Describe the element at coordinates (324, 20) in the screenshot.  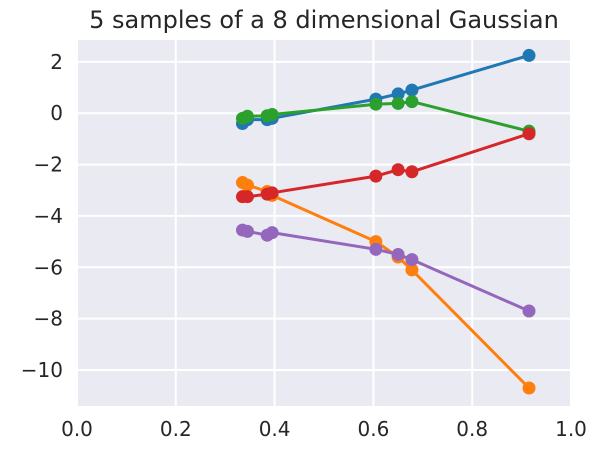
I see `chart-title: 5 samples of a 8 dimensional Gaussian` at that location.